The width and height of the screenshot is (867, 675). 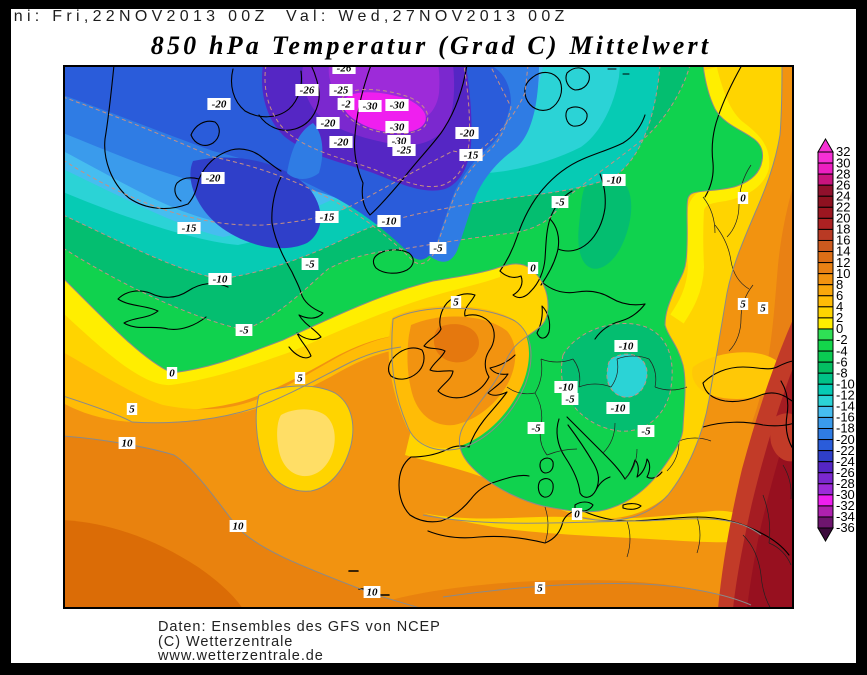 I want to click on svg-text: 24, so click(x=843, y=195).